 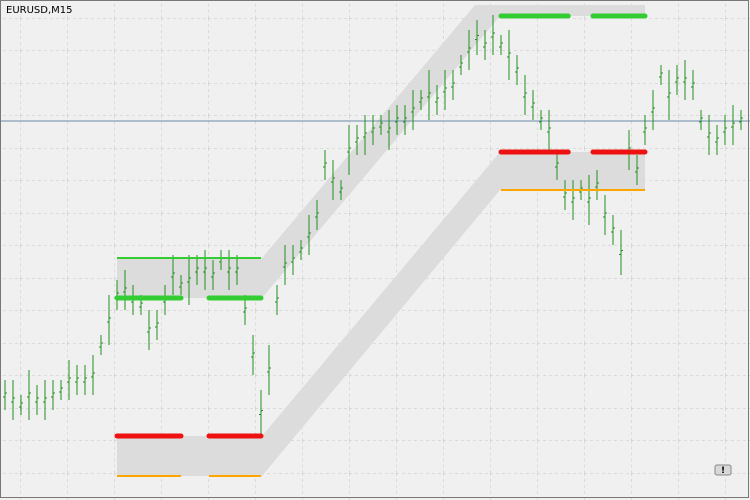 I want to click on alert-button-label: !, so click(x=723, y=471).